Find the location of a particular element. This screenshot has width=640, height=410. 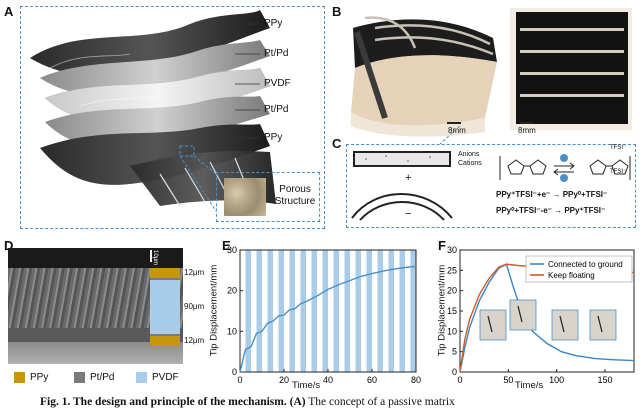

plus-sign: + is located at coordinates (408, 178).